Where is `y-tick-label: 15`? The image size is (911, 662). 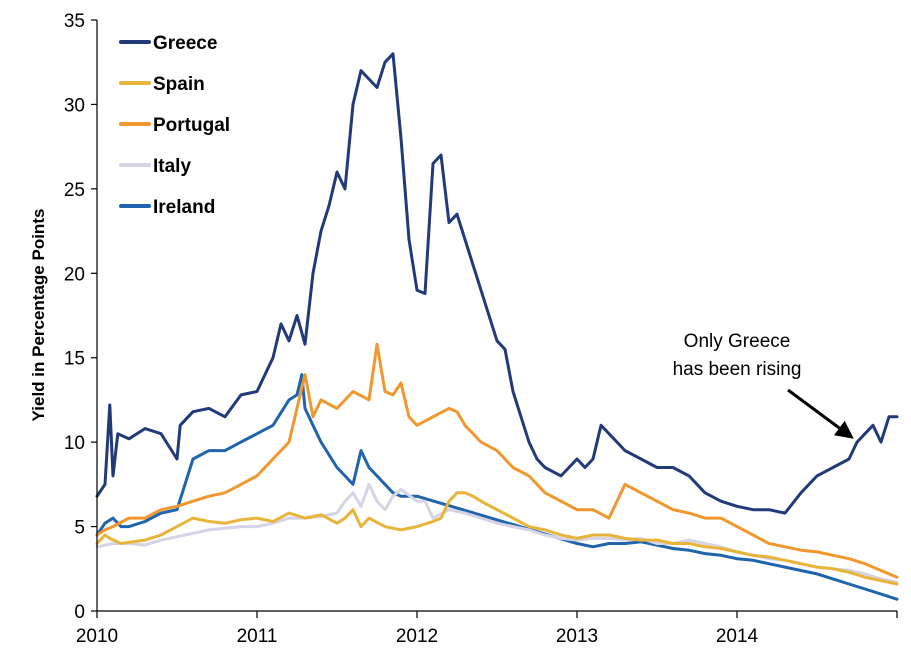 y-tick-label: 15 is located at coordinates (74, 359).